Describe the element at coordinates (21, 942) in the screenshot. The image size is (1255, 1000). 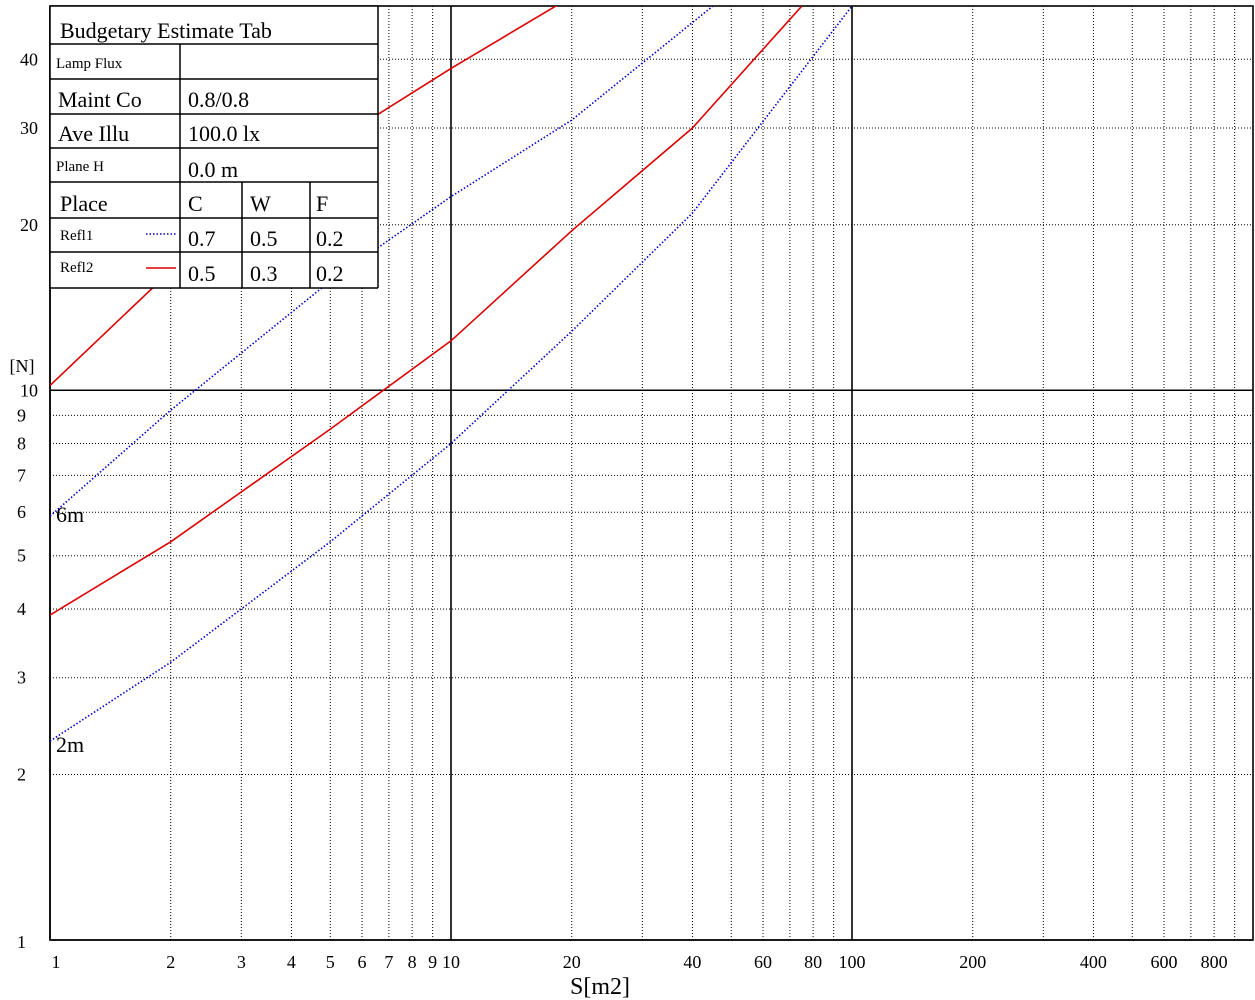
I see `y-tick-label: 1` at that location.